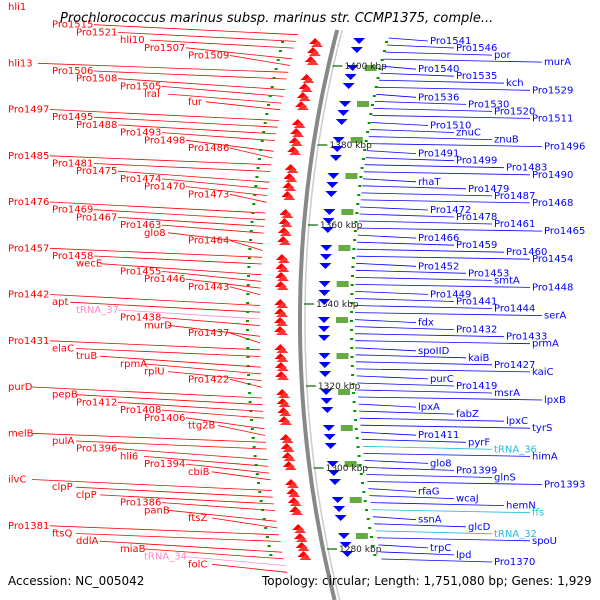 Image resolution: width=600 pixels, height=600 pixels. What do you see at coordinates (72, 25) in the screenshot?
I see `left-label-pro1515: Pro1515` at bounding box center [72, 25].